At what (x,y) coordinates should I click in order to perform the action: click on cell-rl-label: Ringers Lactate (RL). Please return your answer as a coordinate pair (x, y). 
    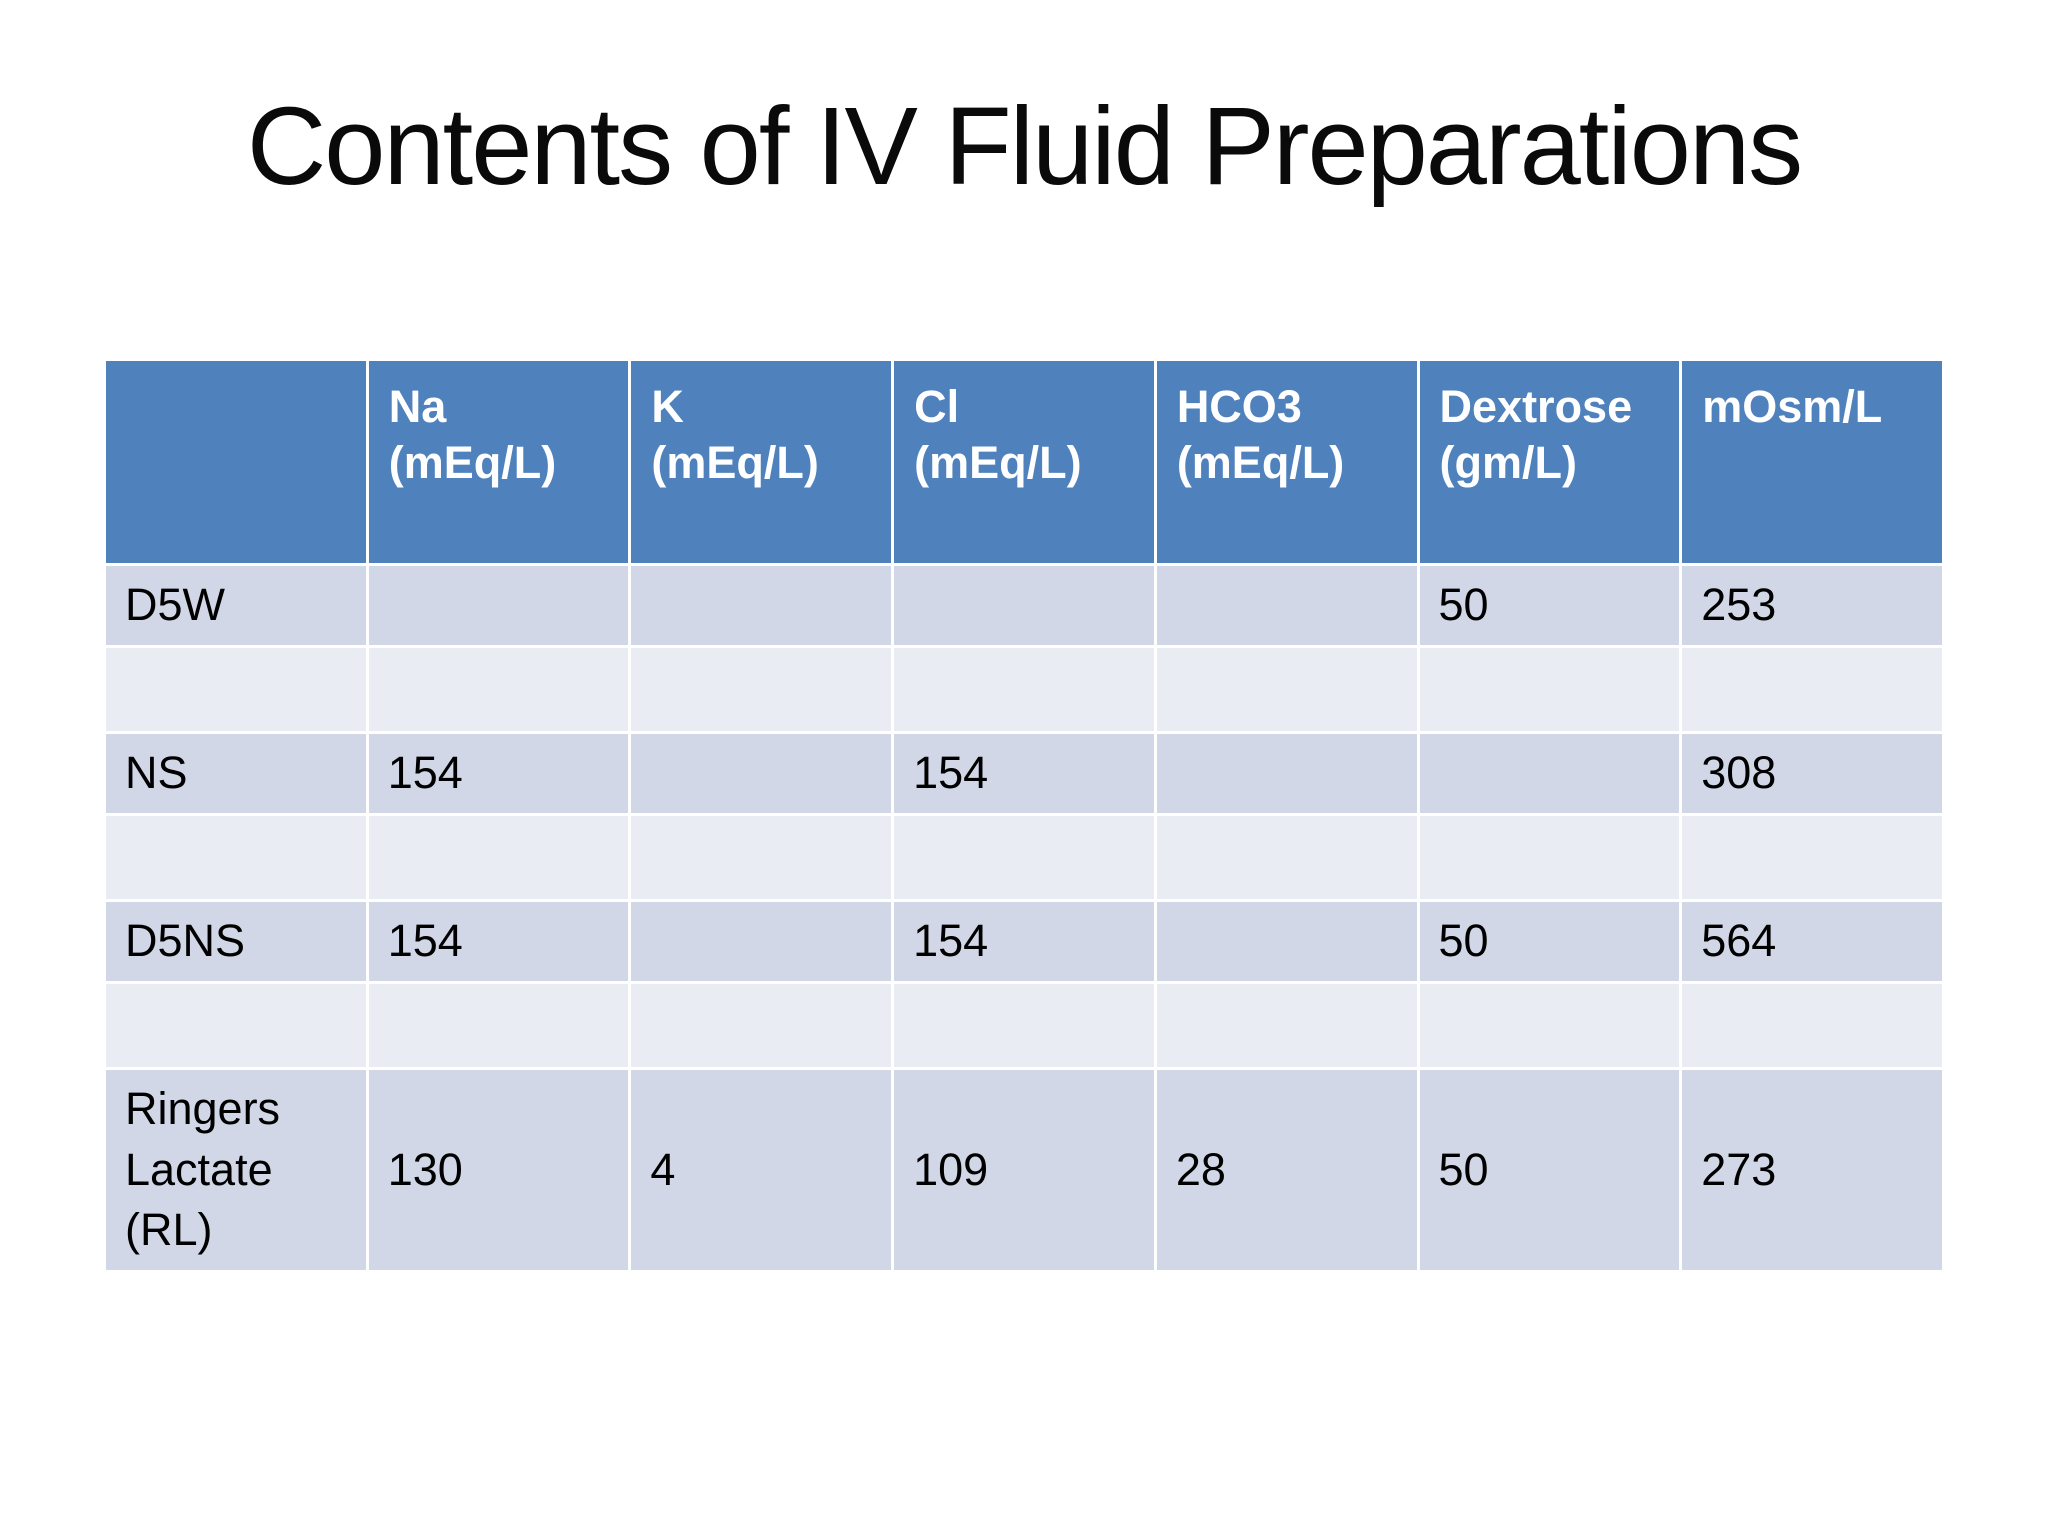
    Looking at the image, I should click on (236, 1170).